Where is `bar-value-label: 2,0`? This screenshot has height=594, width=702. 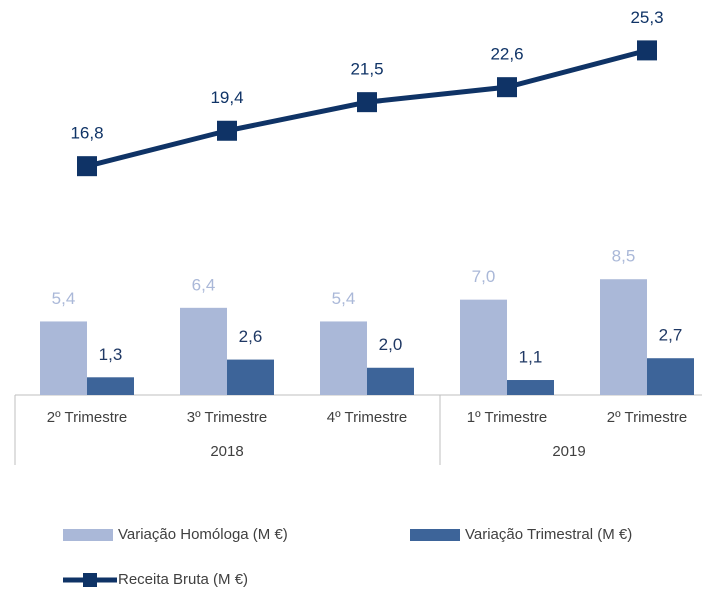 bar-value-label: 2,0 is located at coordinates (391, 344).